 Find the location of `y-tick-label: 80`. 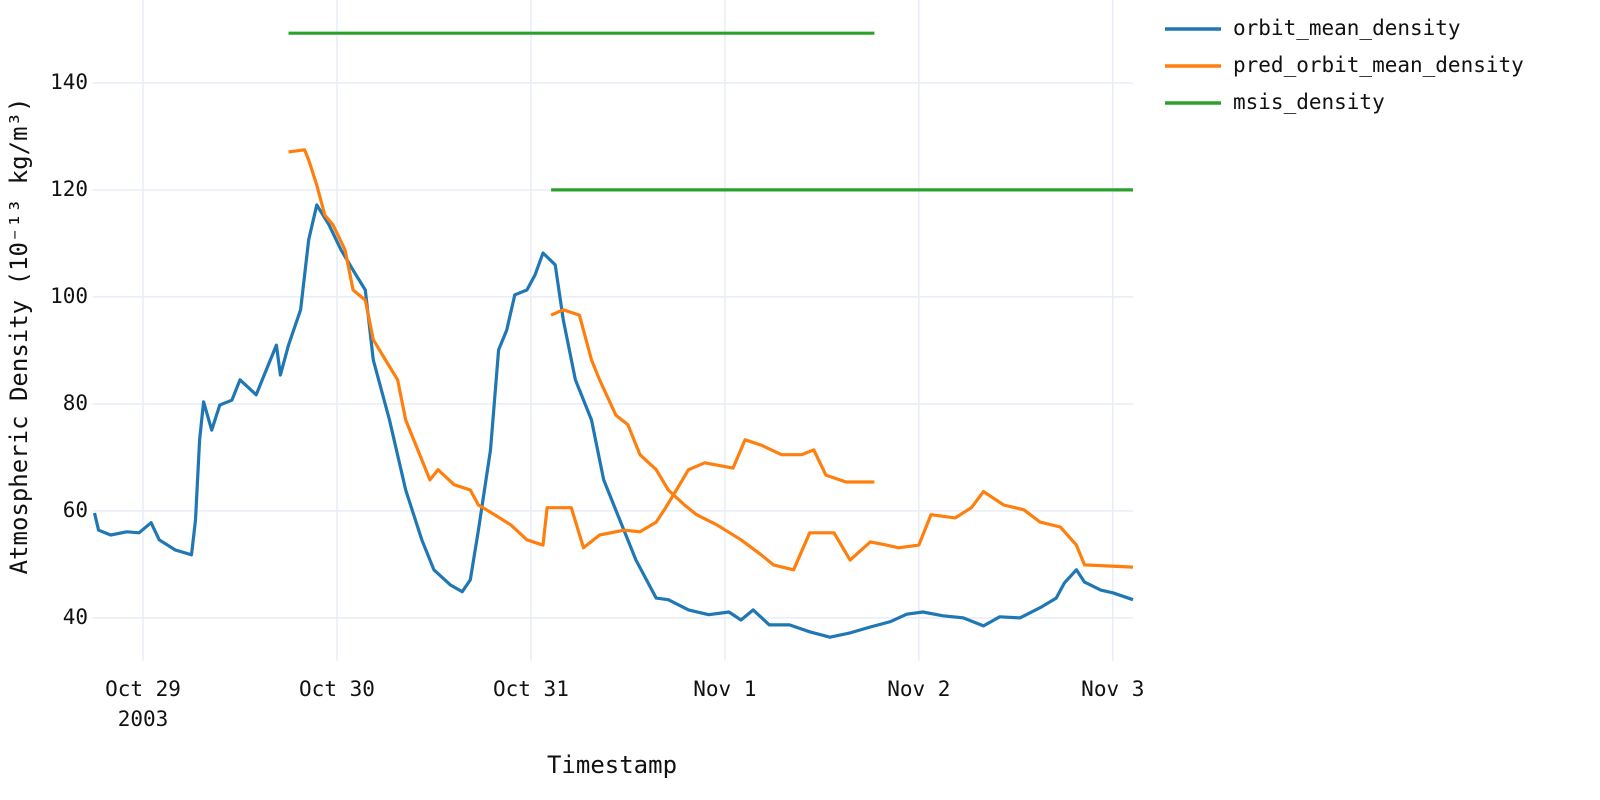

y-tick-label: 80 is located at coordinates (75, 403).